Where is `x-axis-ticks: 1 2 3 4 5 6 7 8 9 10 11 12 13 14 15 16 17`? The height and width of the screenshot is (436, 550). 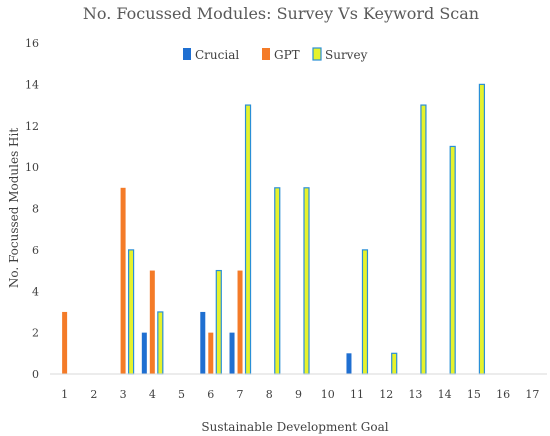 x-axis-ticks: 1 2 3 4 5 6 7 8 9 10 11 12 13 14 15 16 17 is located at coordinates (300, 394).